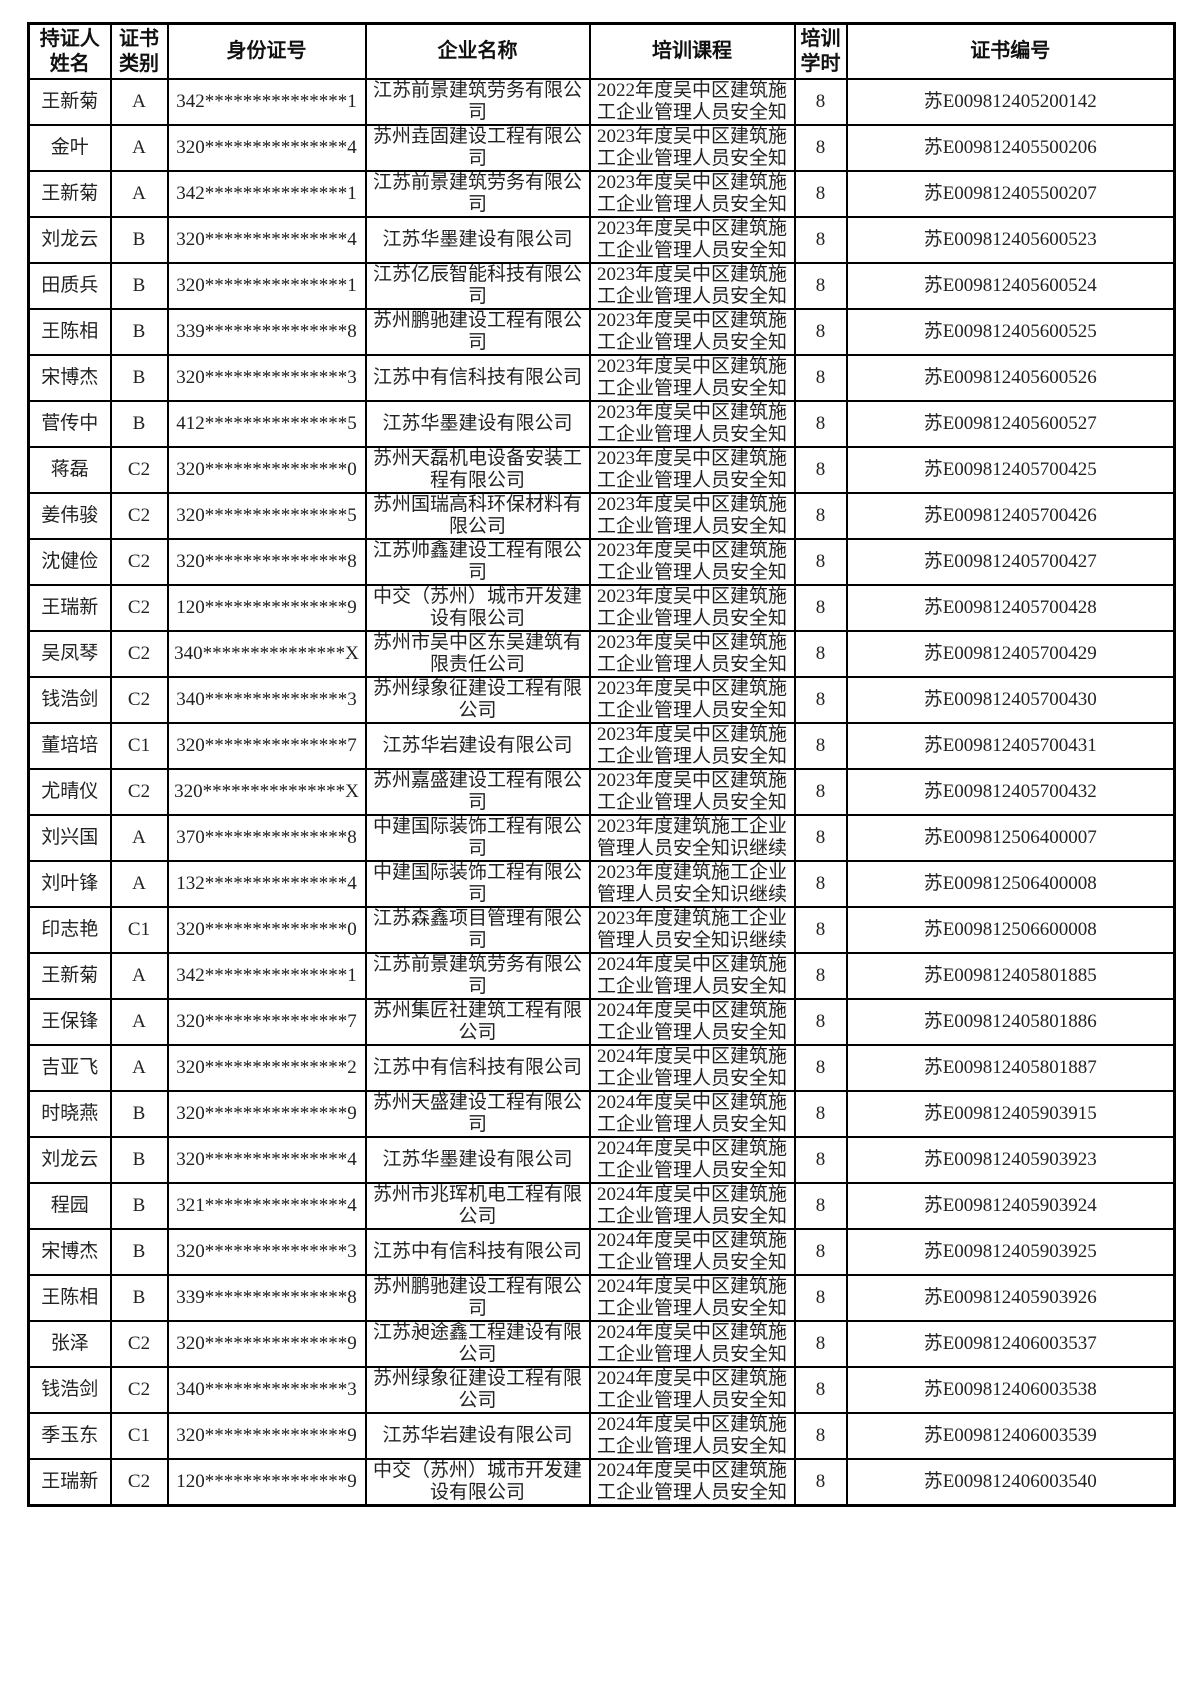 The height and width of the screenshot is (1697, 1200). What do you see at coordinates (69, 424) in the screenshot?
I see `cell-name: 菅传中` at bounding box center [69, 424].